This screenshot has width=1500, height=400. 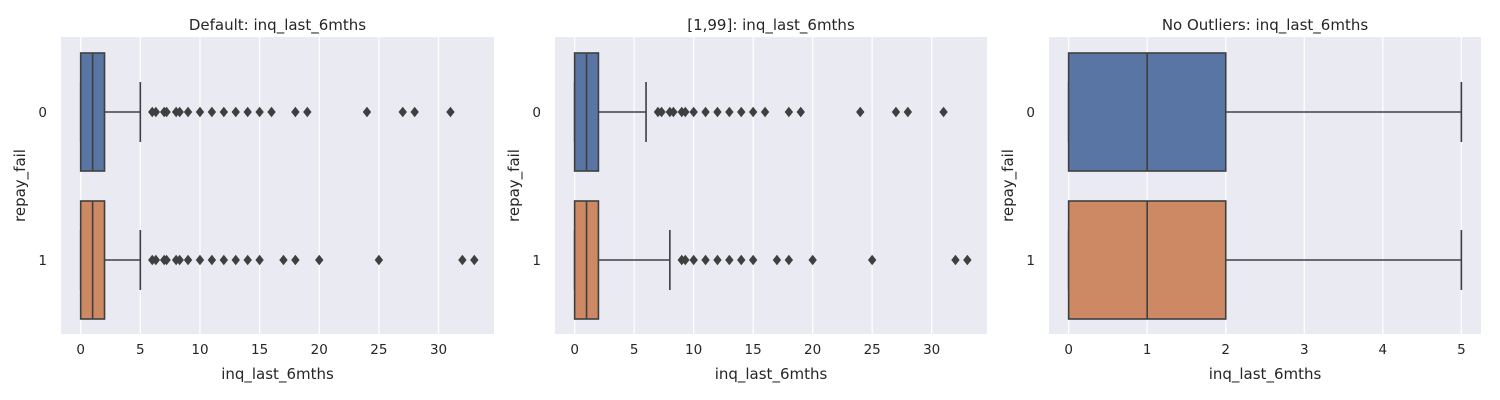 I want to click on chart-title: Default: inq_last_6mths, so click(x=277, y=25).